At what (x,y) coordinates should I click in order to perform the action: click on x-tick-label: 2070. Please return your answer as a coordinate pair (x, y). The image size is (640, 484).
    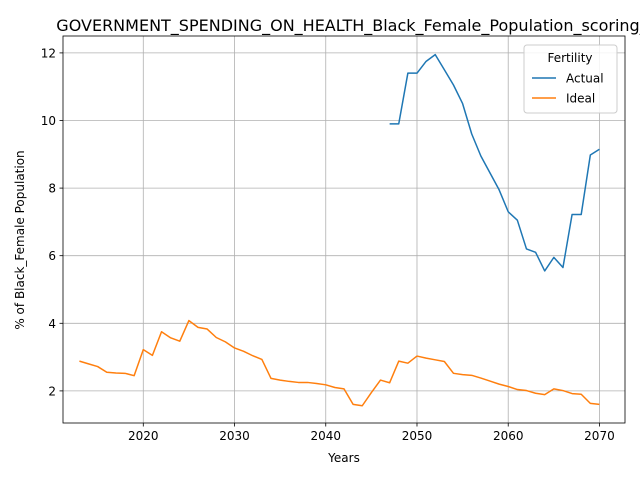
    Looking at the image, I should click on (599, 436).